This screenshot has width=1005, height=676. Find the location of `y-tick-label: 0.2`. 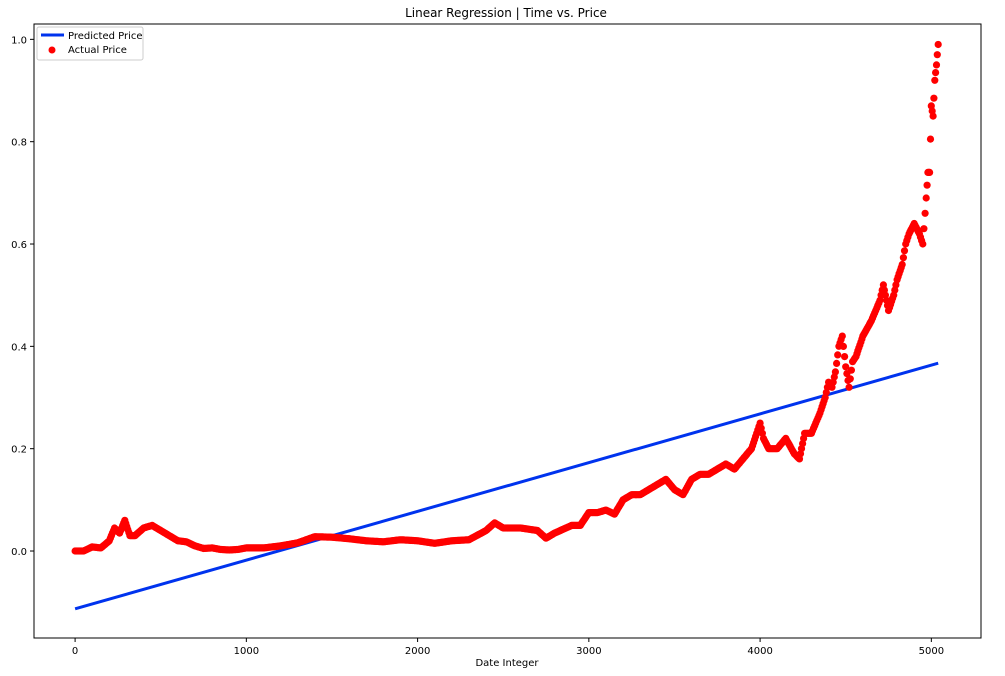

y-tick-label: 0.2 is located at coordinates (19, 450).